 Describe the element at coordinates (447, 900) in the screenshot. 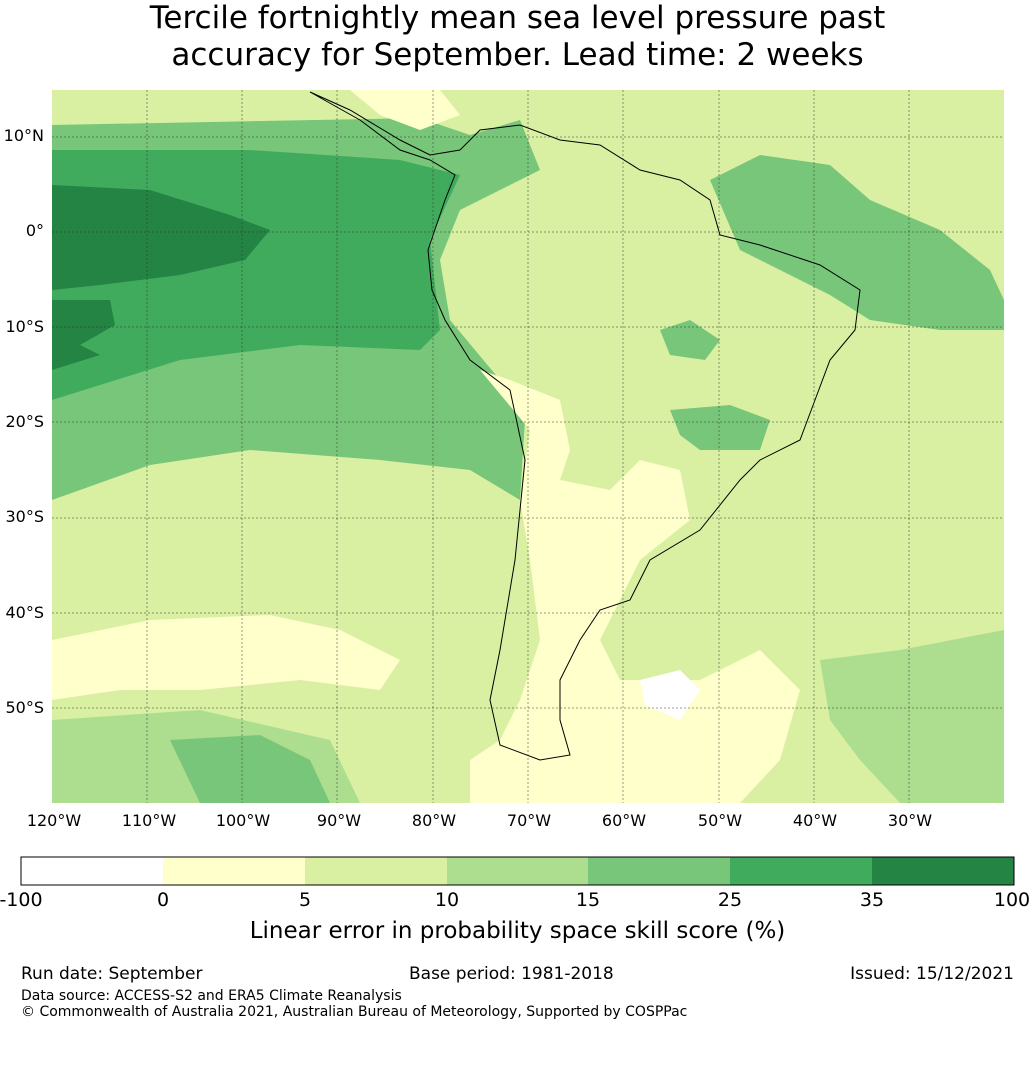

I see `colorbar-tick-10: 10` at that location.